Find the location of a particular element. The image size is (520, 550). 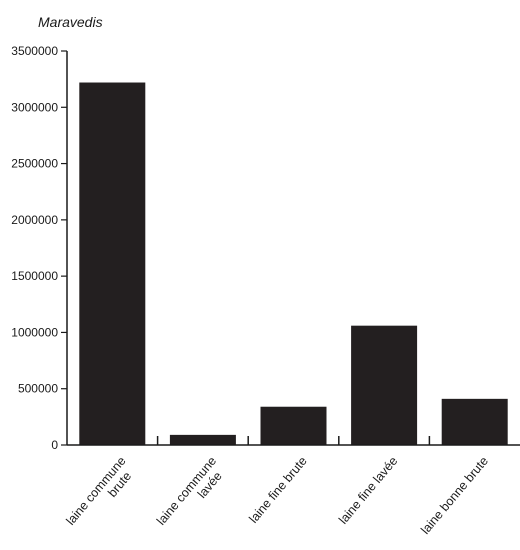

y-tick-label: 1000000 is located at coordinates (34, 332).